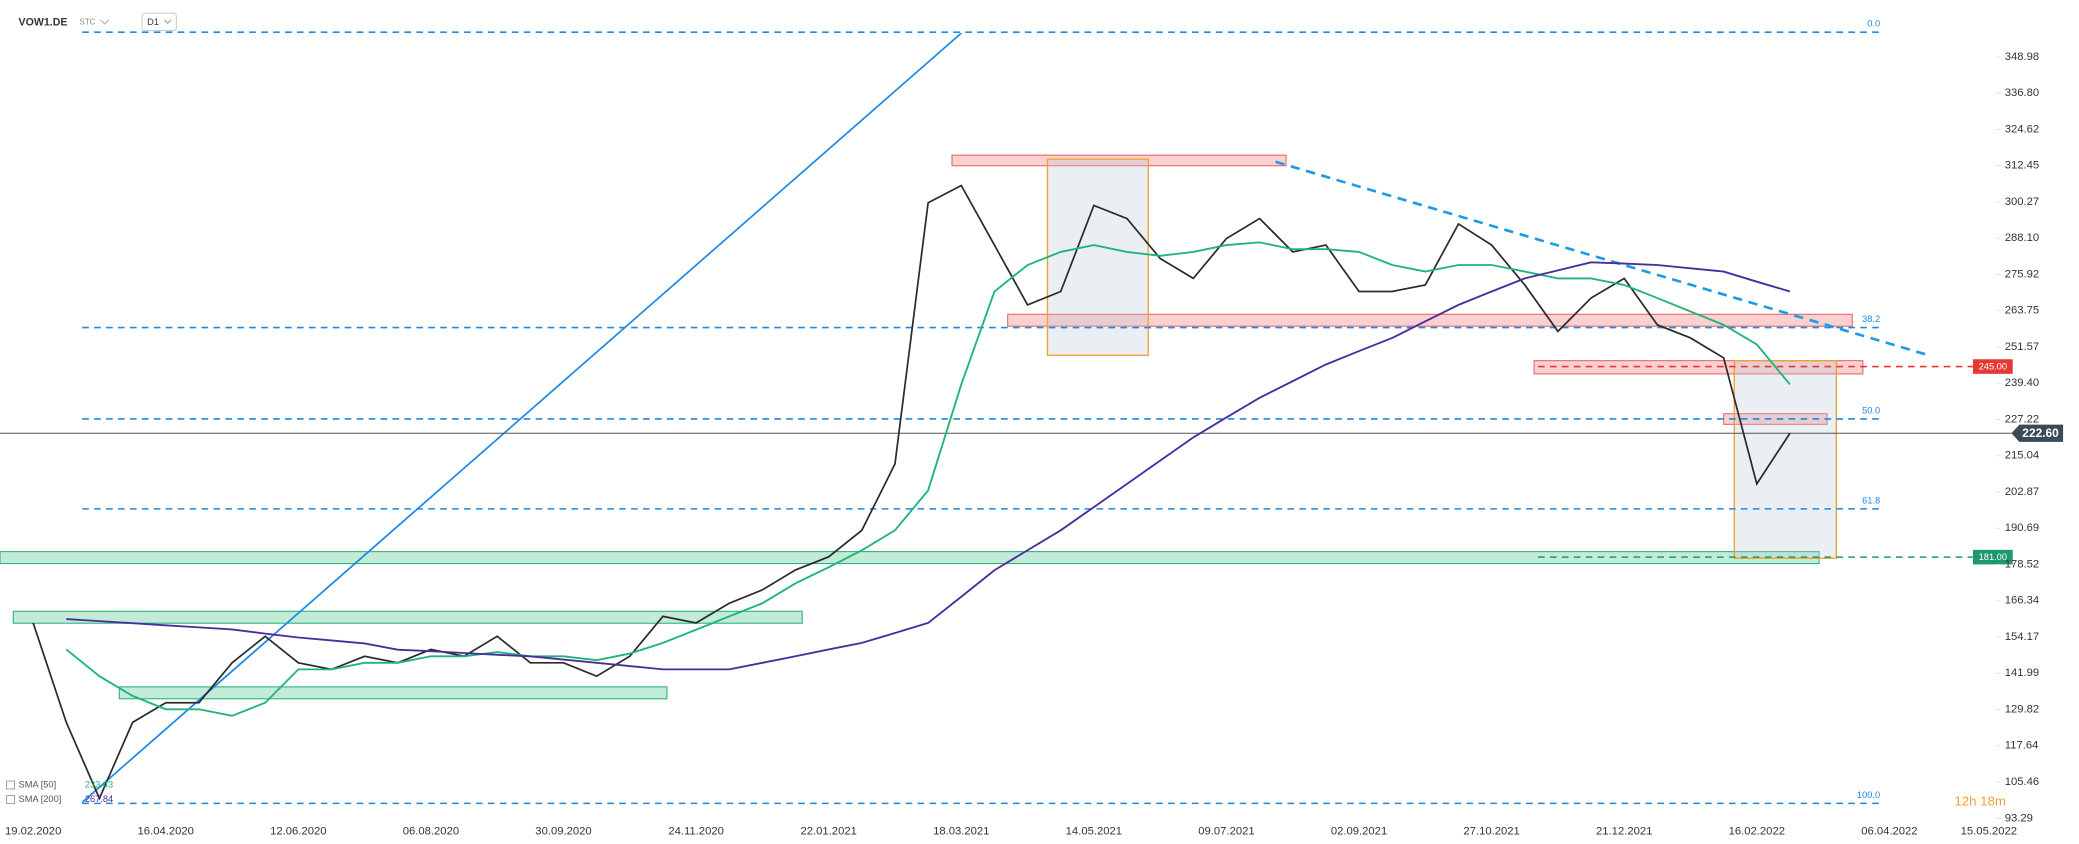 The height and width of the screenshot is (844, 2079). Describe the element at coordinates (563, 831) in the screenshot. I see `x-tick-label: 30.09.2020` at that location.